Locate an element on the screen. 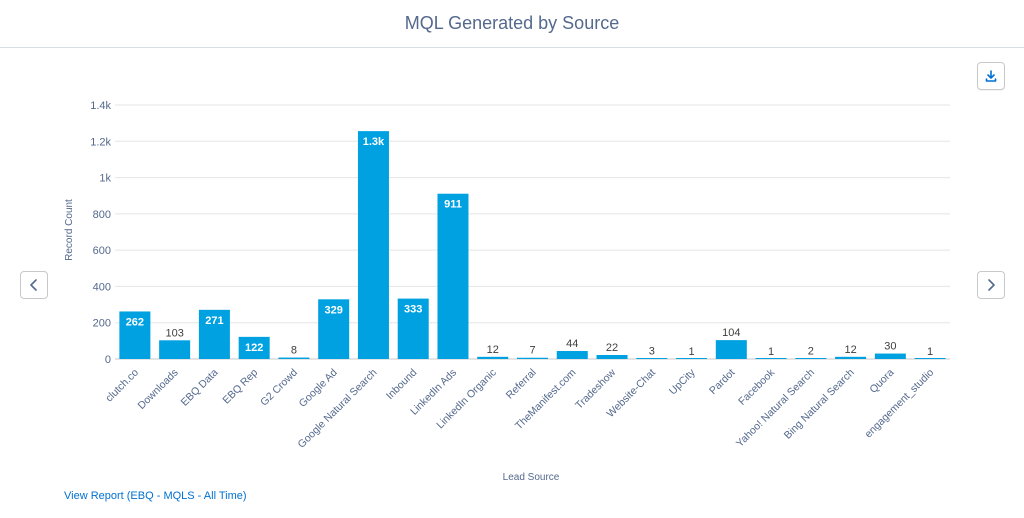 This screenshot has width=1024, height=518. x-tick-label: Bing Natural Search is located at coordinates (819, 404).